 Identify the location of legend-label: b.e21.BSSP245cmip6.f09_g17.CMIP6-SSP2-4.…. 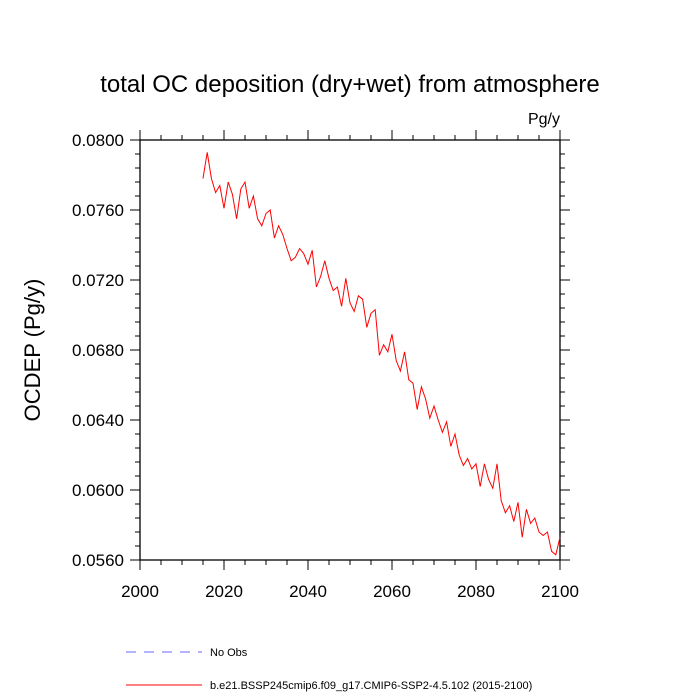
(371, 686).